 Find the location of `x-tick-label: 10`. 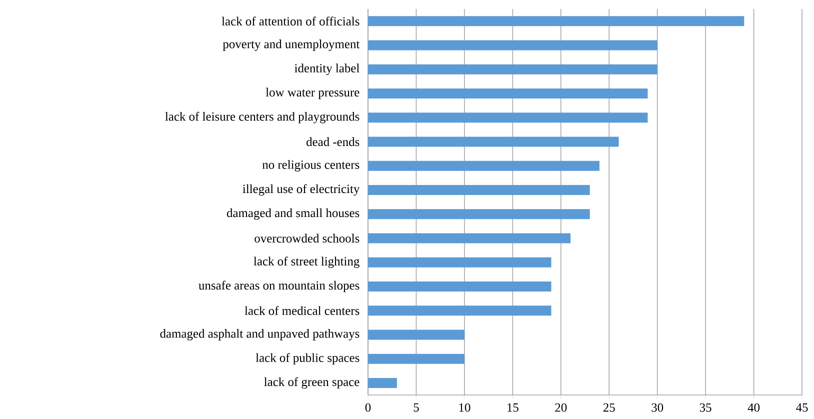

x-tick-label: 10 is located at coordinates (464, 407).